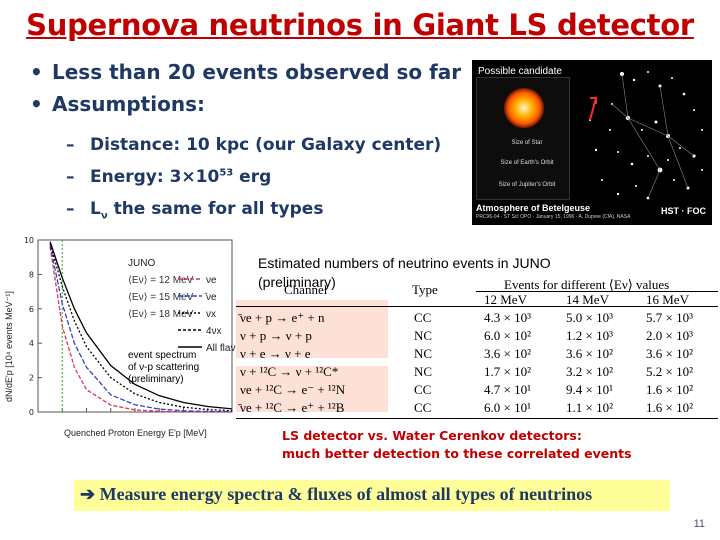  I want to click on cell-channel: ̄νe + p → e⁺ + n, so click(282, 317).